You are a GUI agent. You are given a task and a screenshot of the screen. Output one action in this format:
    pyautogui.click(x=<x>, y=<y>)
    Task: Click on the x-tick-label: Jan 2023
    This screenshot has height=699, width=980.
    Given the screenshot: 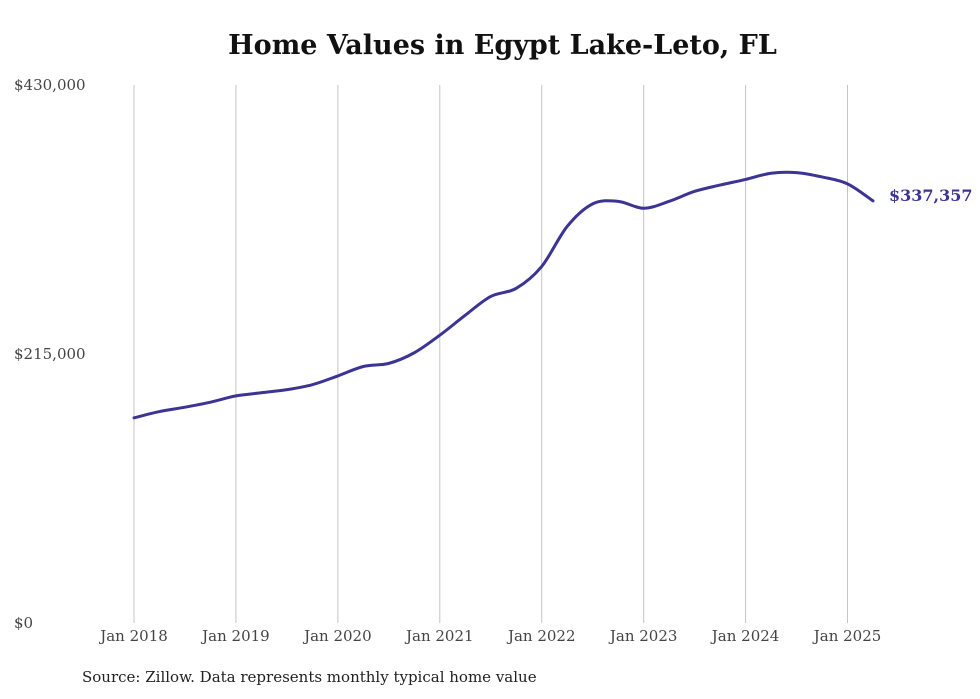 What is the action you would take?
    pyautogui.click(x=643, y=636)
    